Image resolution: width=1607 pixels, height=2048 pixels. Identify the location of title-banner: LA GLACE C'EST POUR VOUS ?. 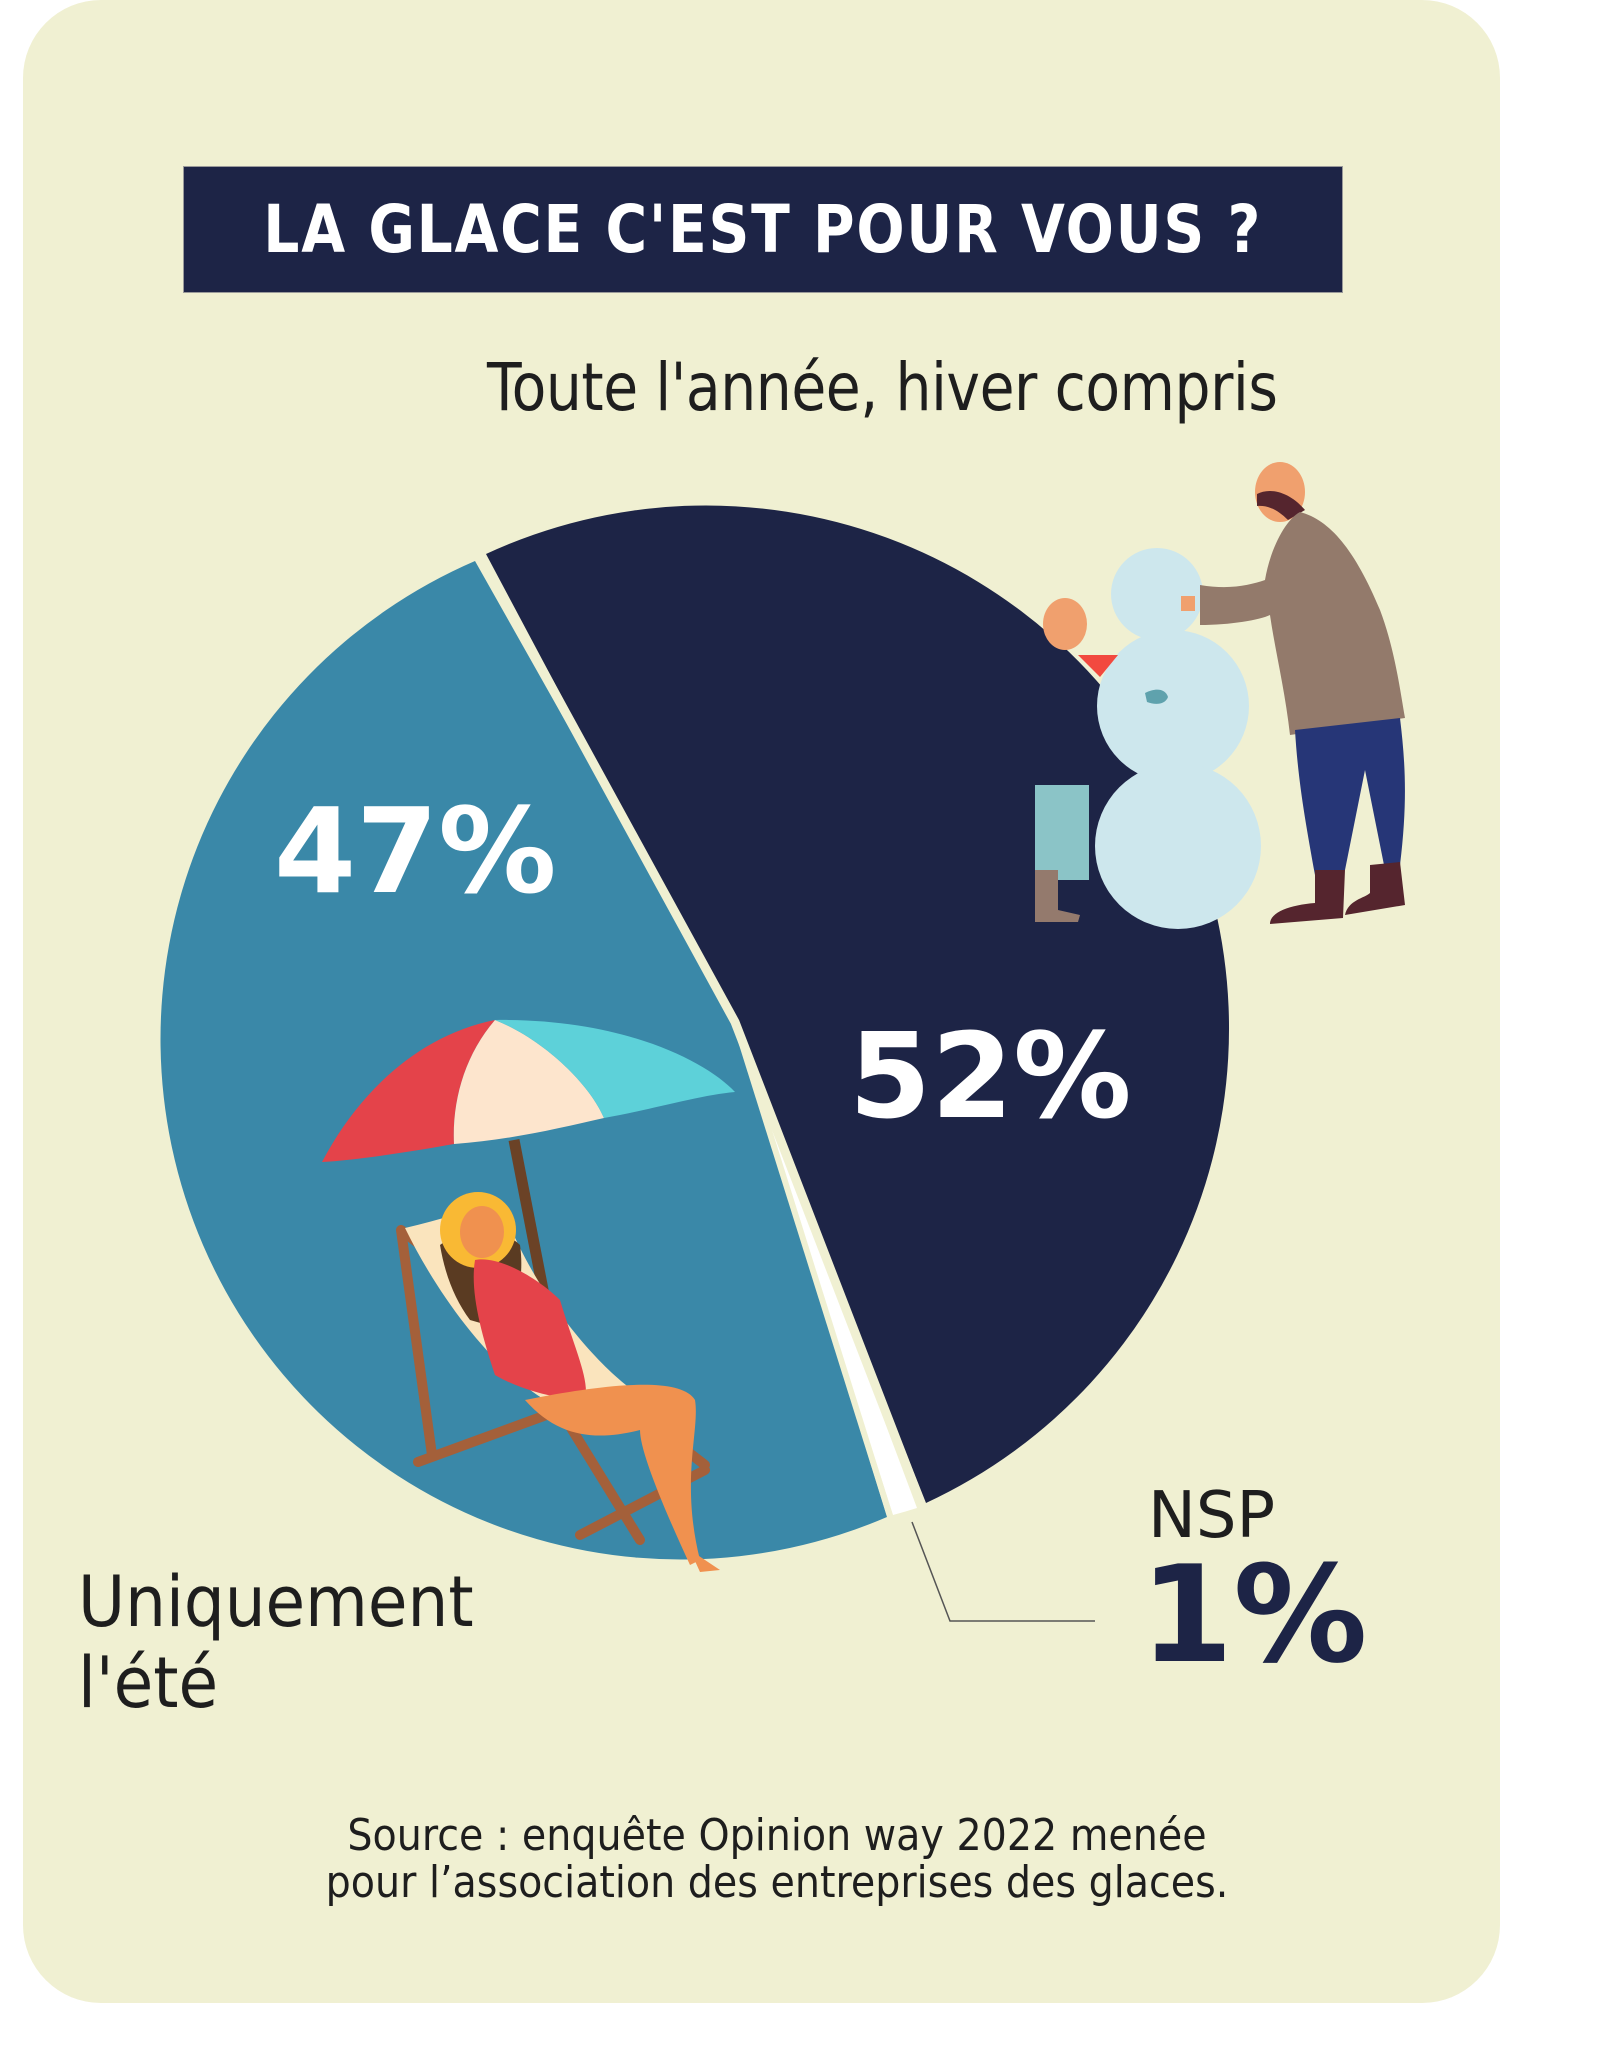
(763, 229).